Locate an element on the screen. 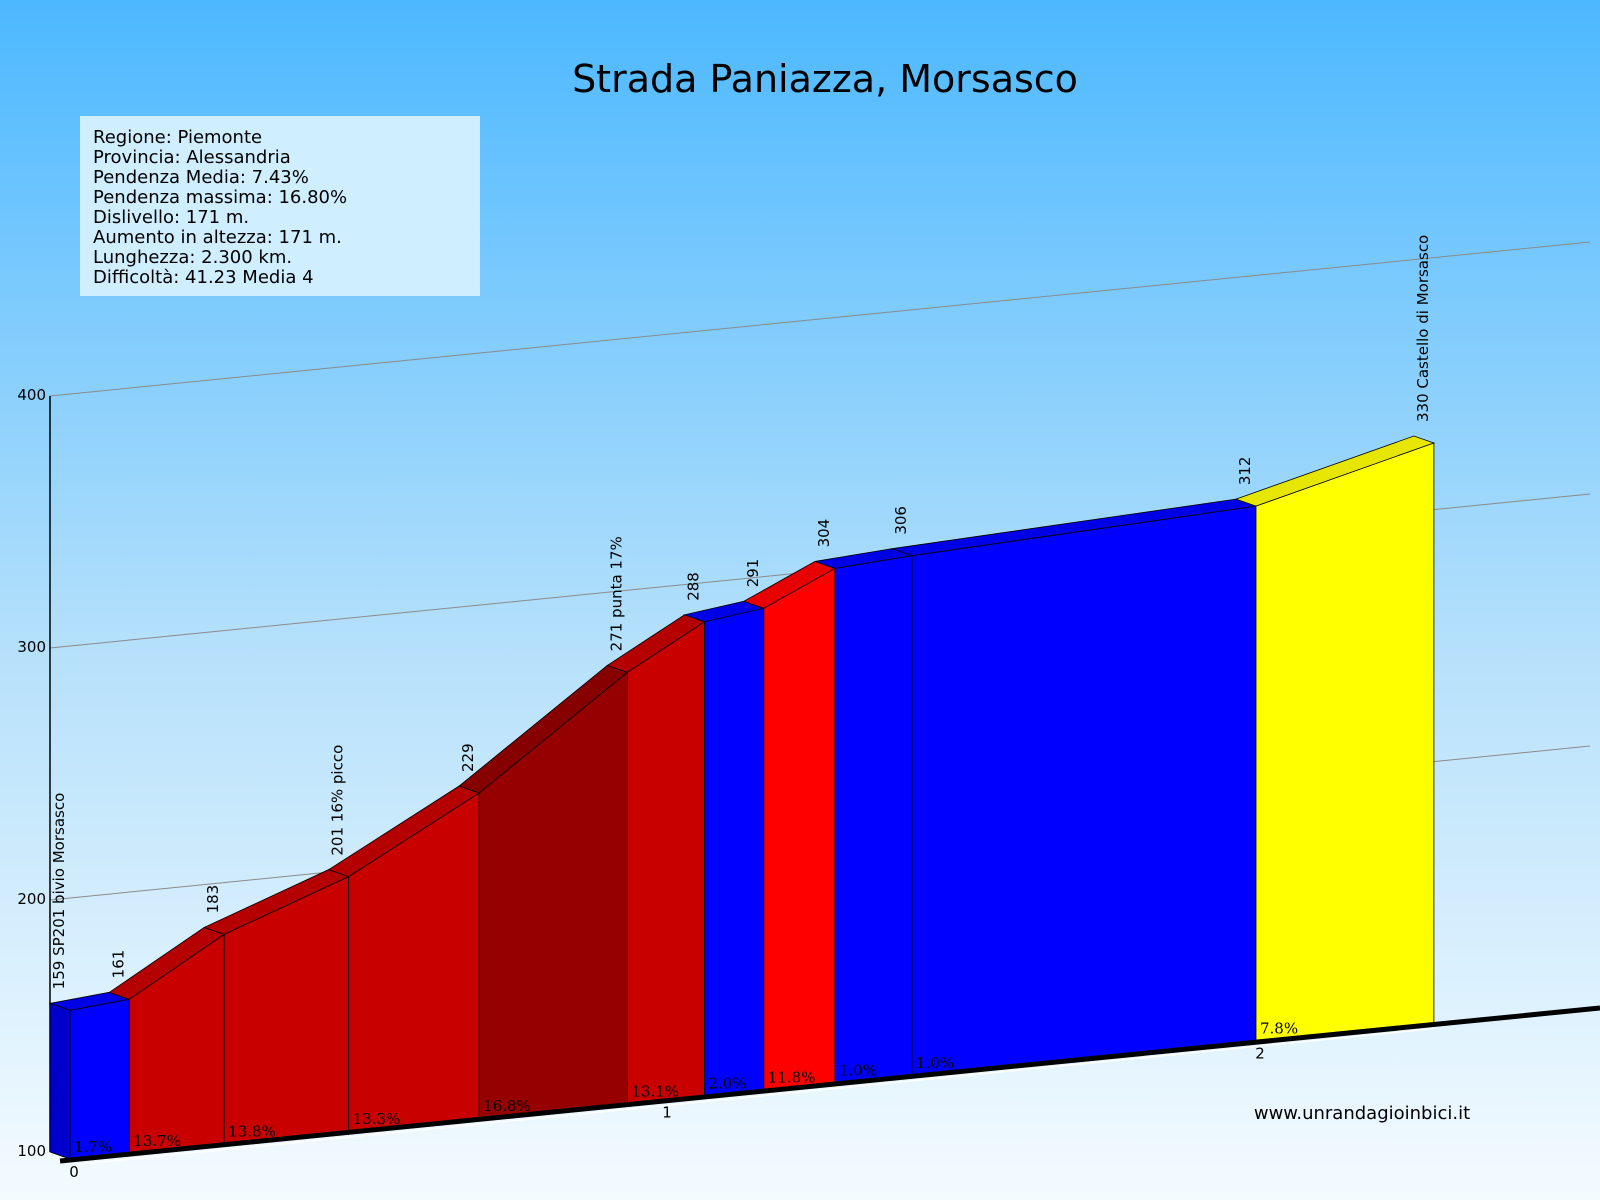 The image size is (1600, 1200). elevation-label: 330 Castello di Morsasco is located at coordinates (1423, 328).